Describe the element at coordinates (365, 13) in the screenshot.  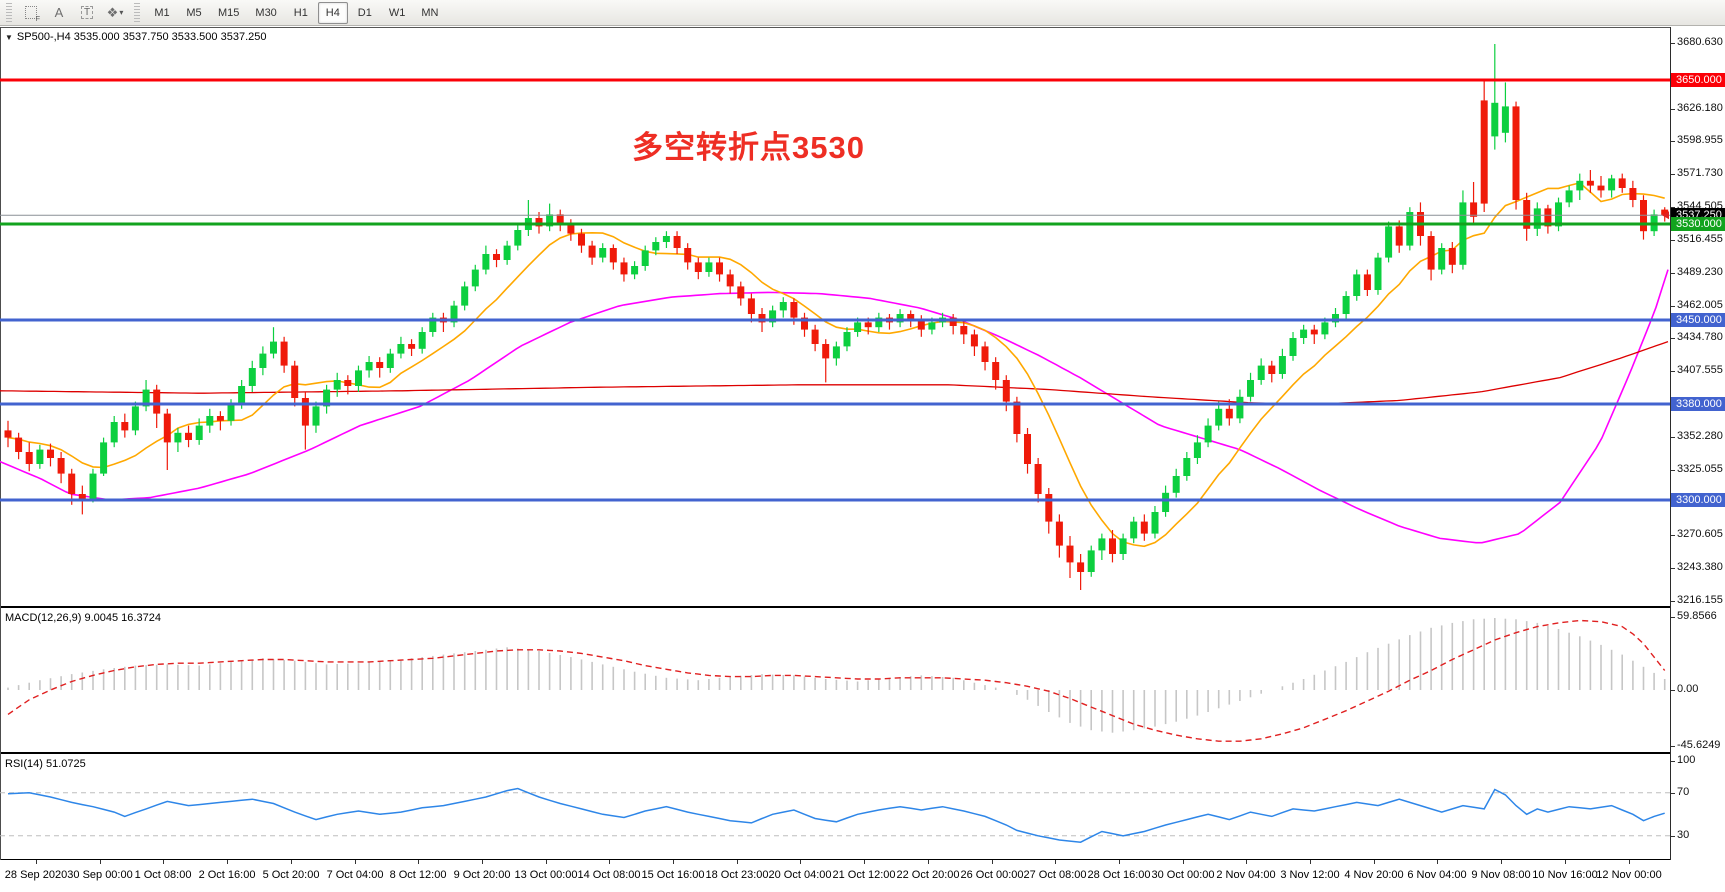
I see `timeframe-button-d1: D1` at that location.